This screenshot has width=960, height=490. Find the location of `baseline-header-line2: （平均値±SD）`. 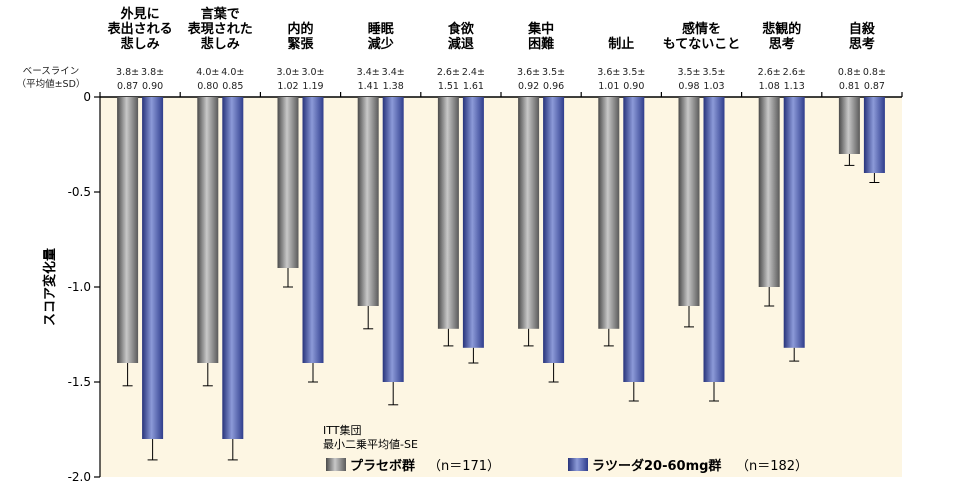

baseline-header-line2: （平均値±SD） is located at coordinates (51, 84).